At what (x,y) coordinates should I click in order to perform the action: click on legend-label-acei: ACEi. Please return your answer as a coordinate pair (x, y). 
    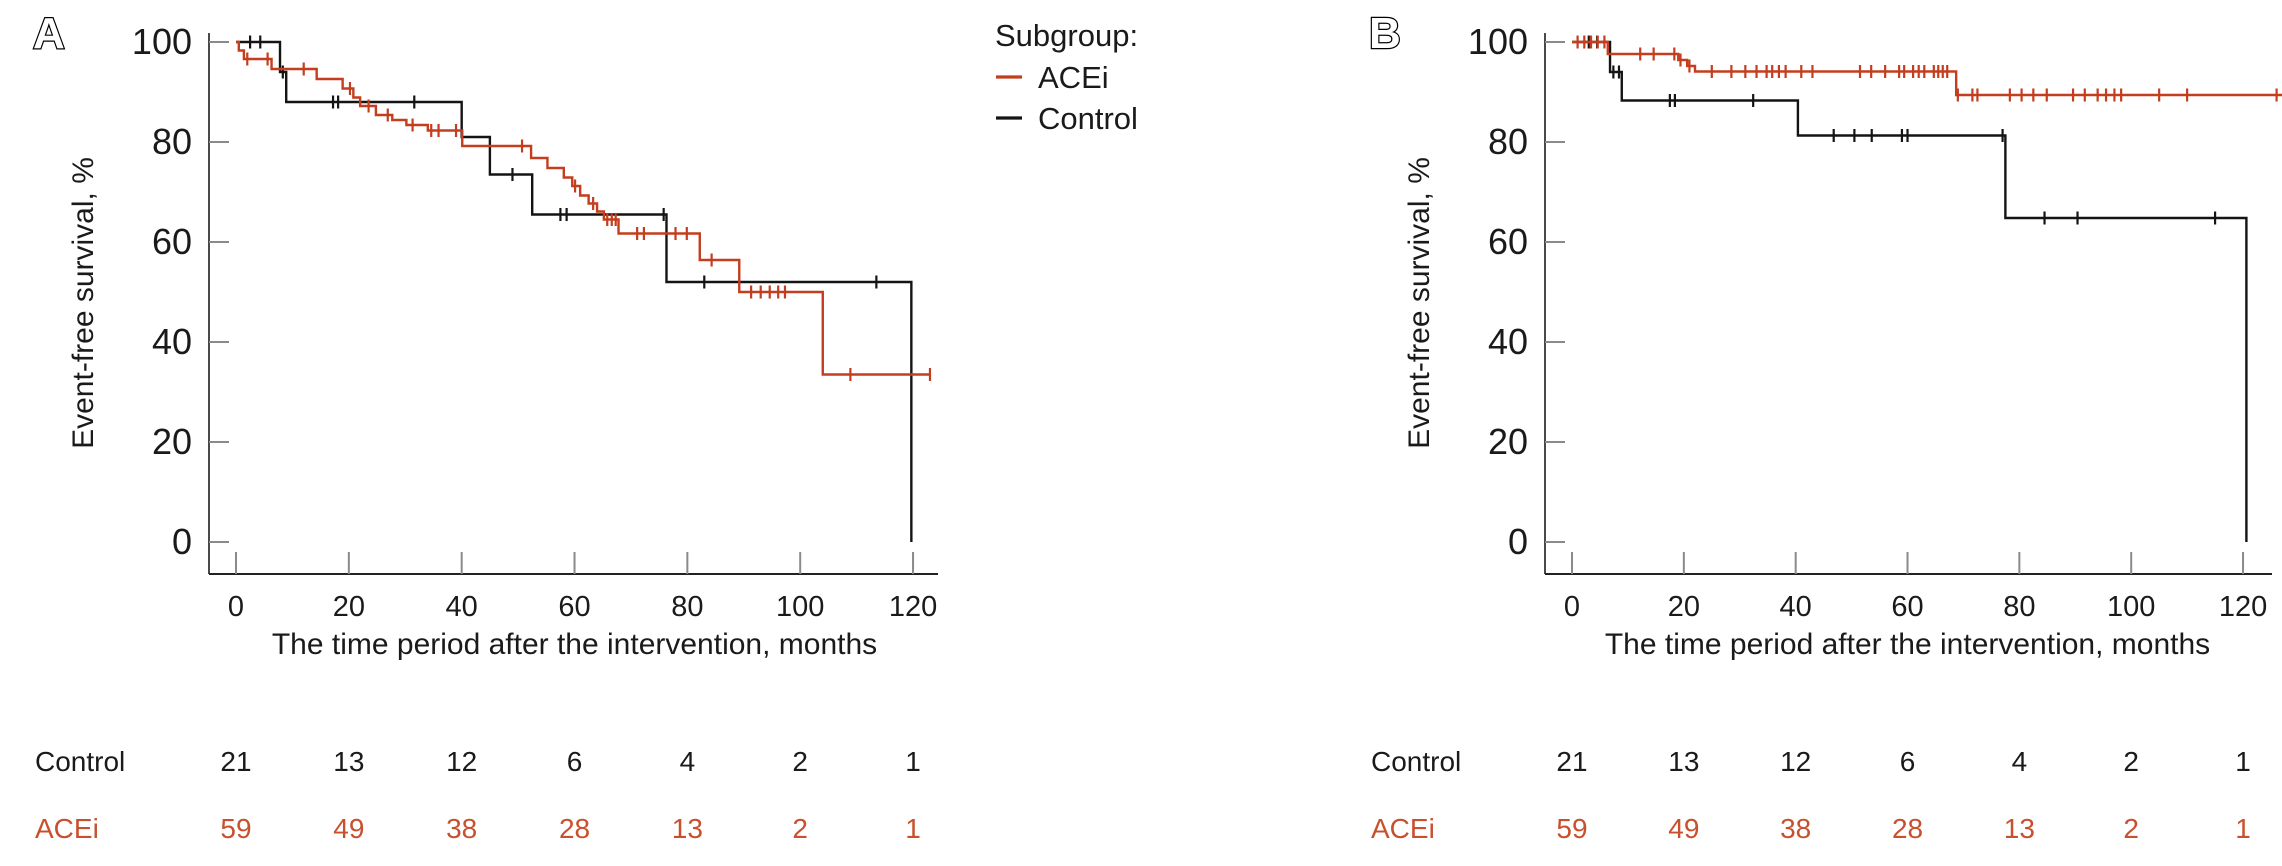
    Looking at the image, I should click on (1073, 77).